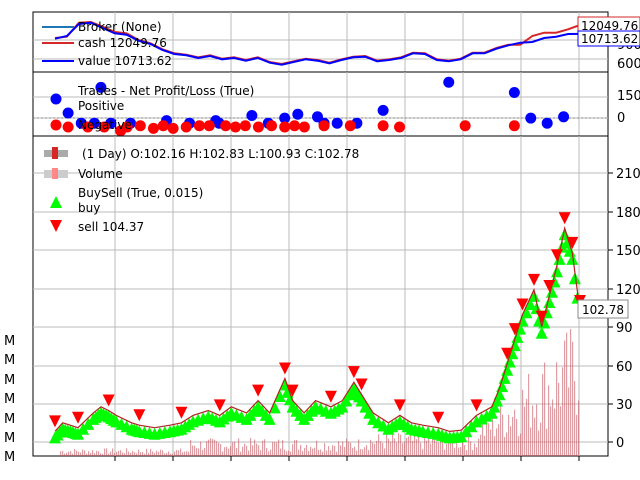 The width and height of the screenshot is (640, 480). I want to click on legend-value: value 10713.62, so click(125, 61).